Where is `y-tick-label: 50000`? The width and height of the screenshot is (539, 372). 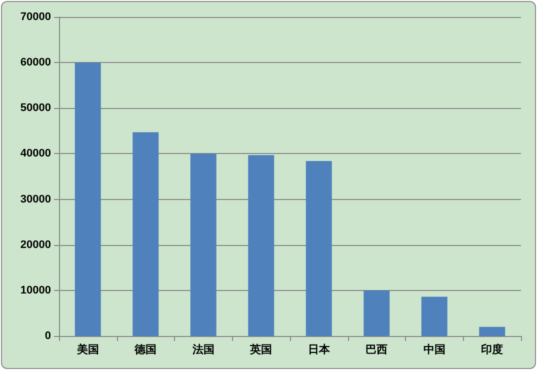 y-tick-label: 50000 is located at coordinates (35, 108).